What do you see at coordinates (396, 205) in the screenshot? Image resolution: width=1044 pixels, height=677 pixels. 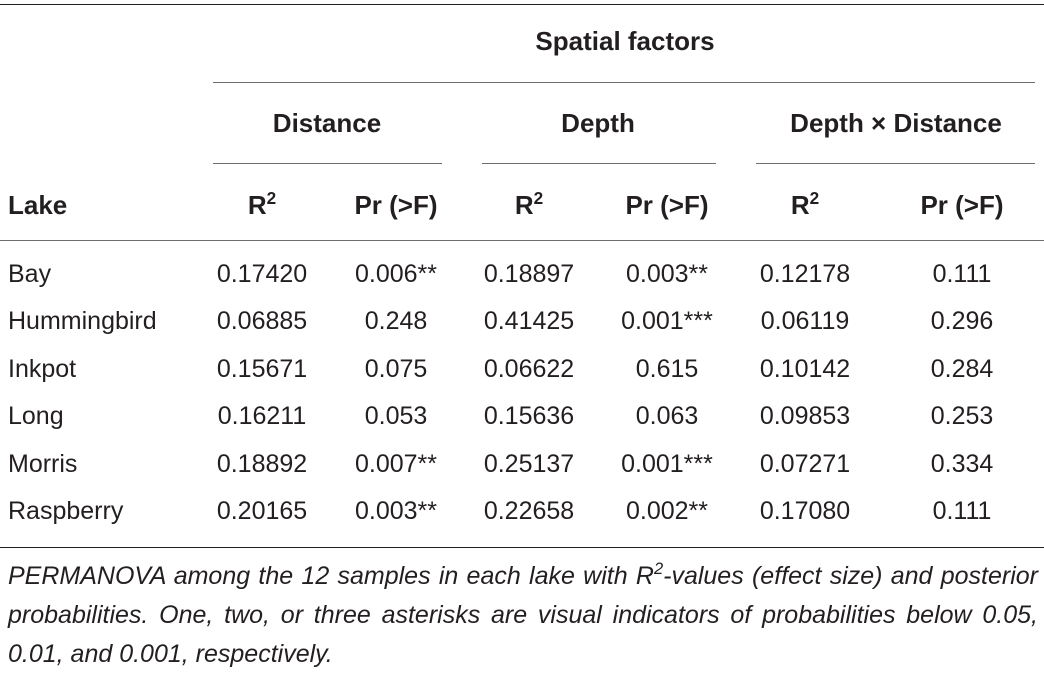 I see `column-header-distance-pr: Pr (>F)` at bounding box center [396, 205].